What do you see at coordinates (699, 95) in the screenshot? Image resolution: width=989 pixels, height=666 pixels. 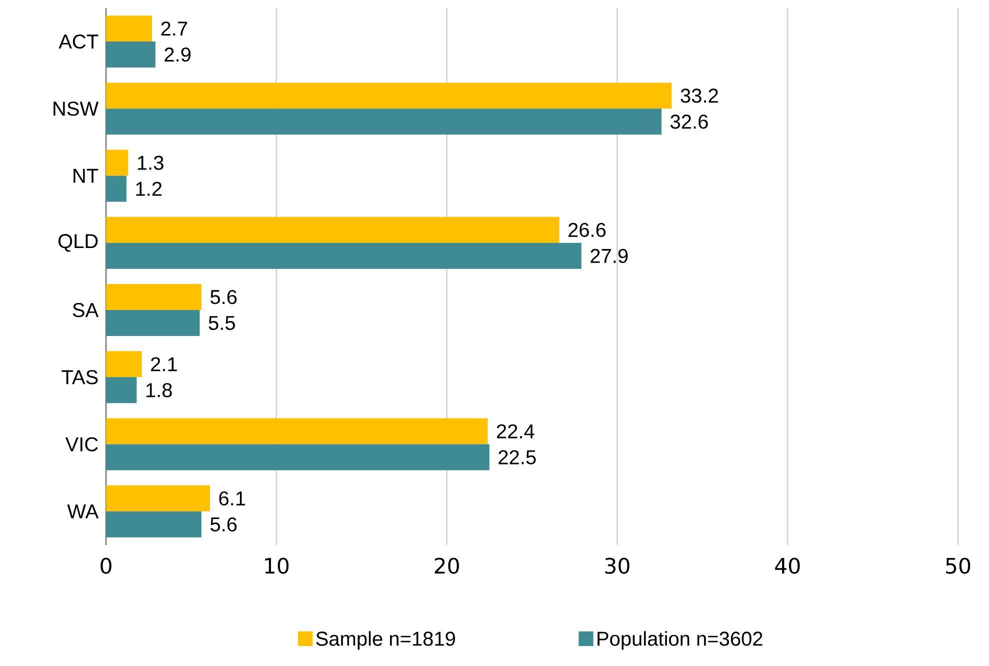 I see `data-label: 33.2` at bounding box center [699, 95].